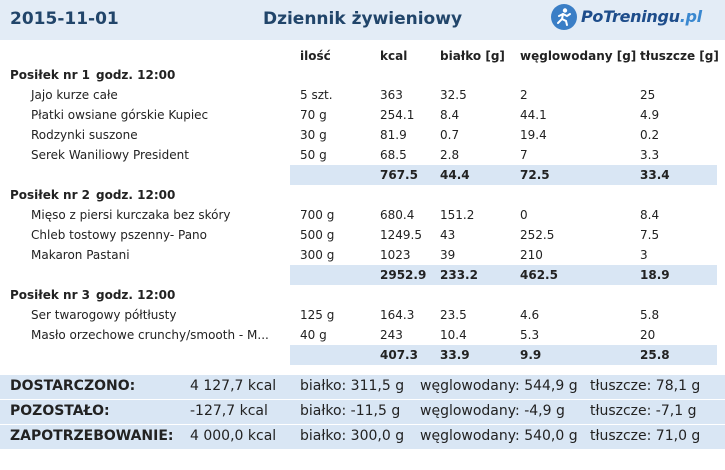 This screenshot has width=725, height=470. Describe the element at coordinates (74, 95) in the screenshot. I see `food-name: Jajo kurze całe` at that location.